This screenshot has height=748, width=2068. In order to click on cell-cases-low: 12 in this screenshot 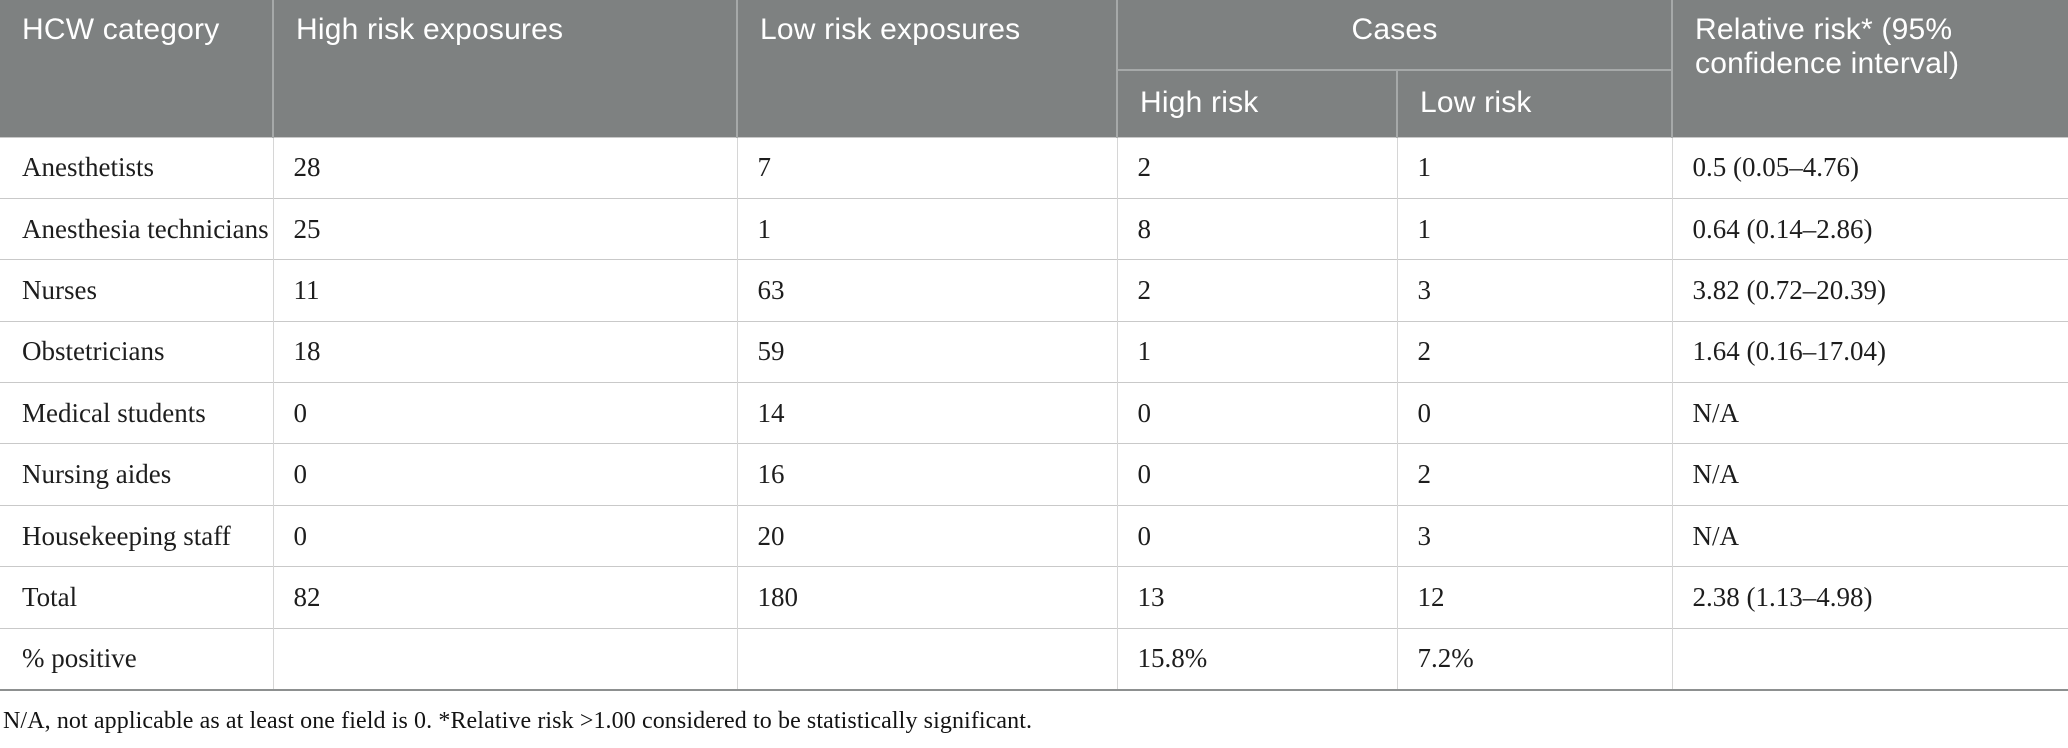, I will do `click(1534, 597)`.